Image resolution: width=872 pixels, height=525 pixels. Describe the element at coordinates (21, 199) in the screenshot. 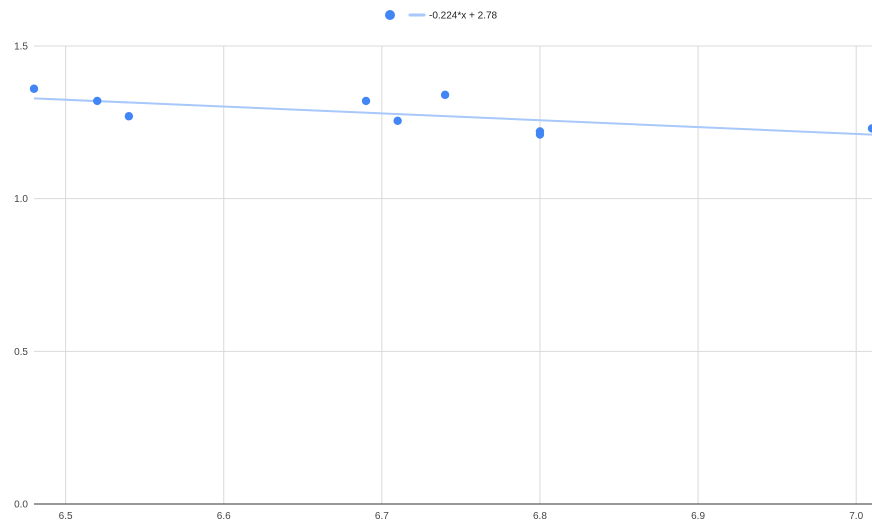

I see `y-tick-label: 1.0` at that location.